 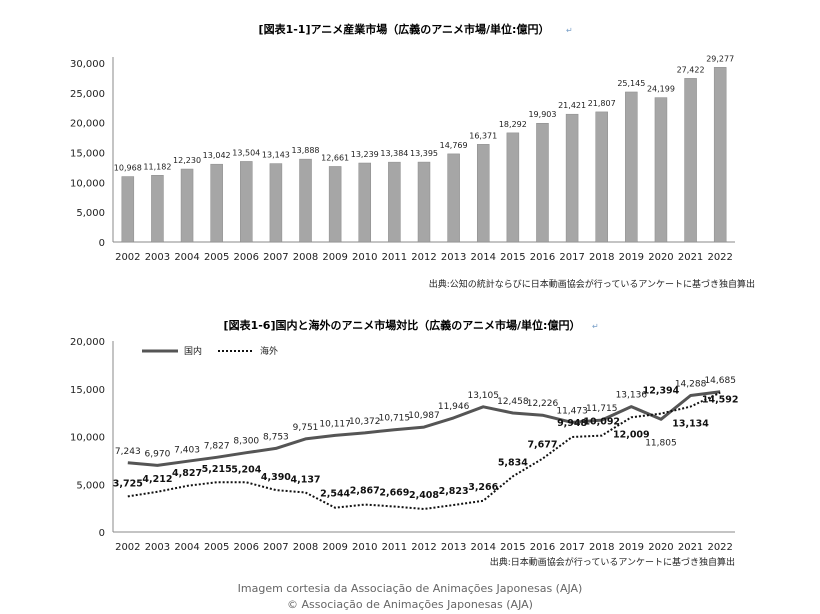 I want to click on overseas-value-label: 4,390, so click(x=276, y=477).